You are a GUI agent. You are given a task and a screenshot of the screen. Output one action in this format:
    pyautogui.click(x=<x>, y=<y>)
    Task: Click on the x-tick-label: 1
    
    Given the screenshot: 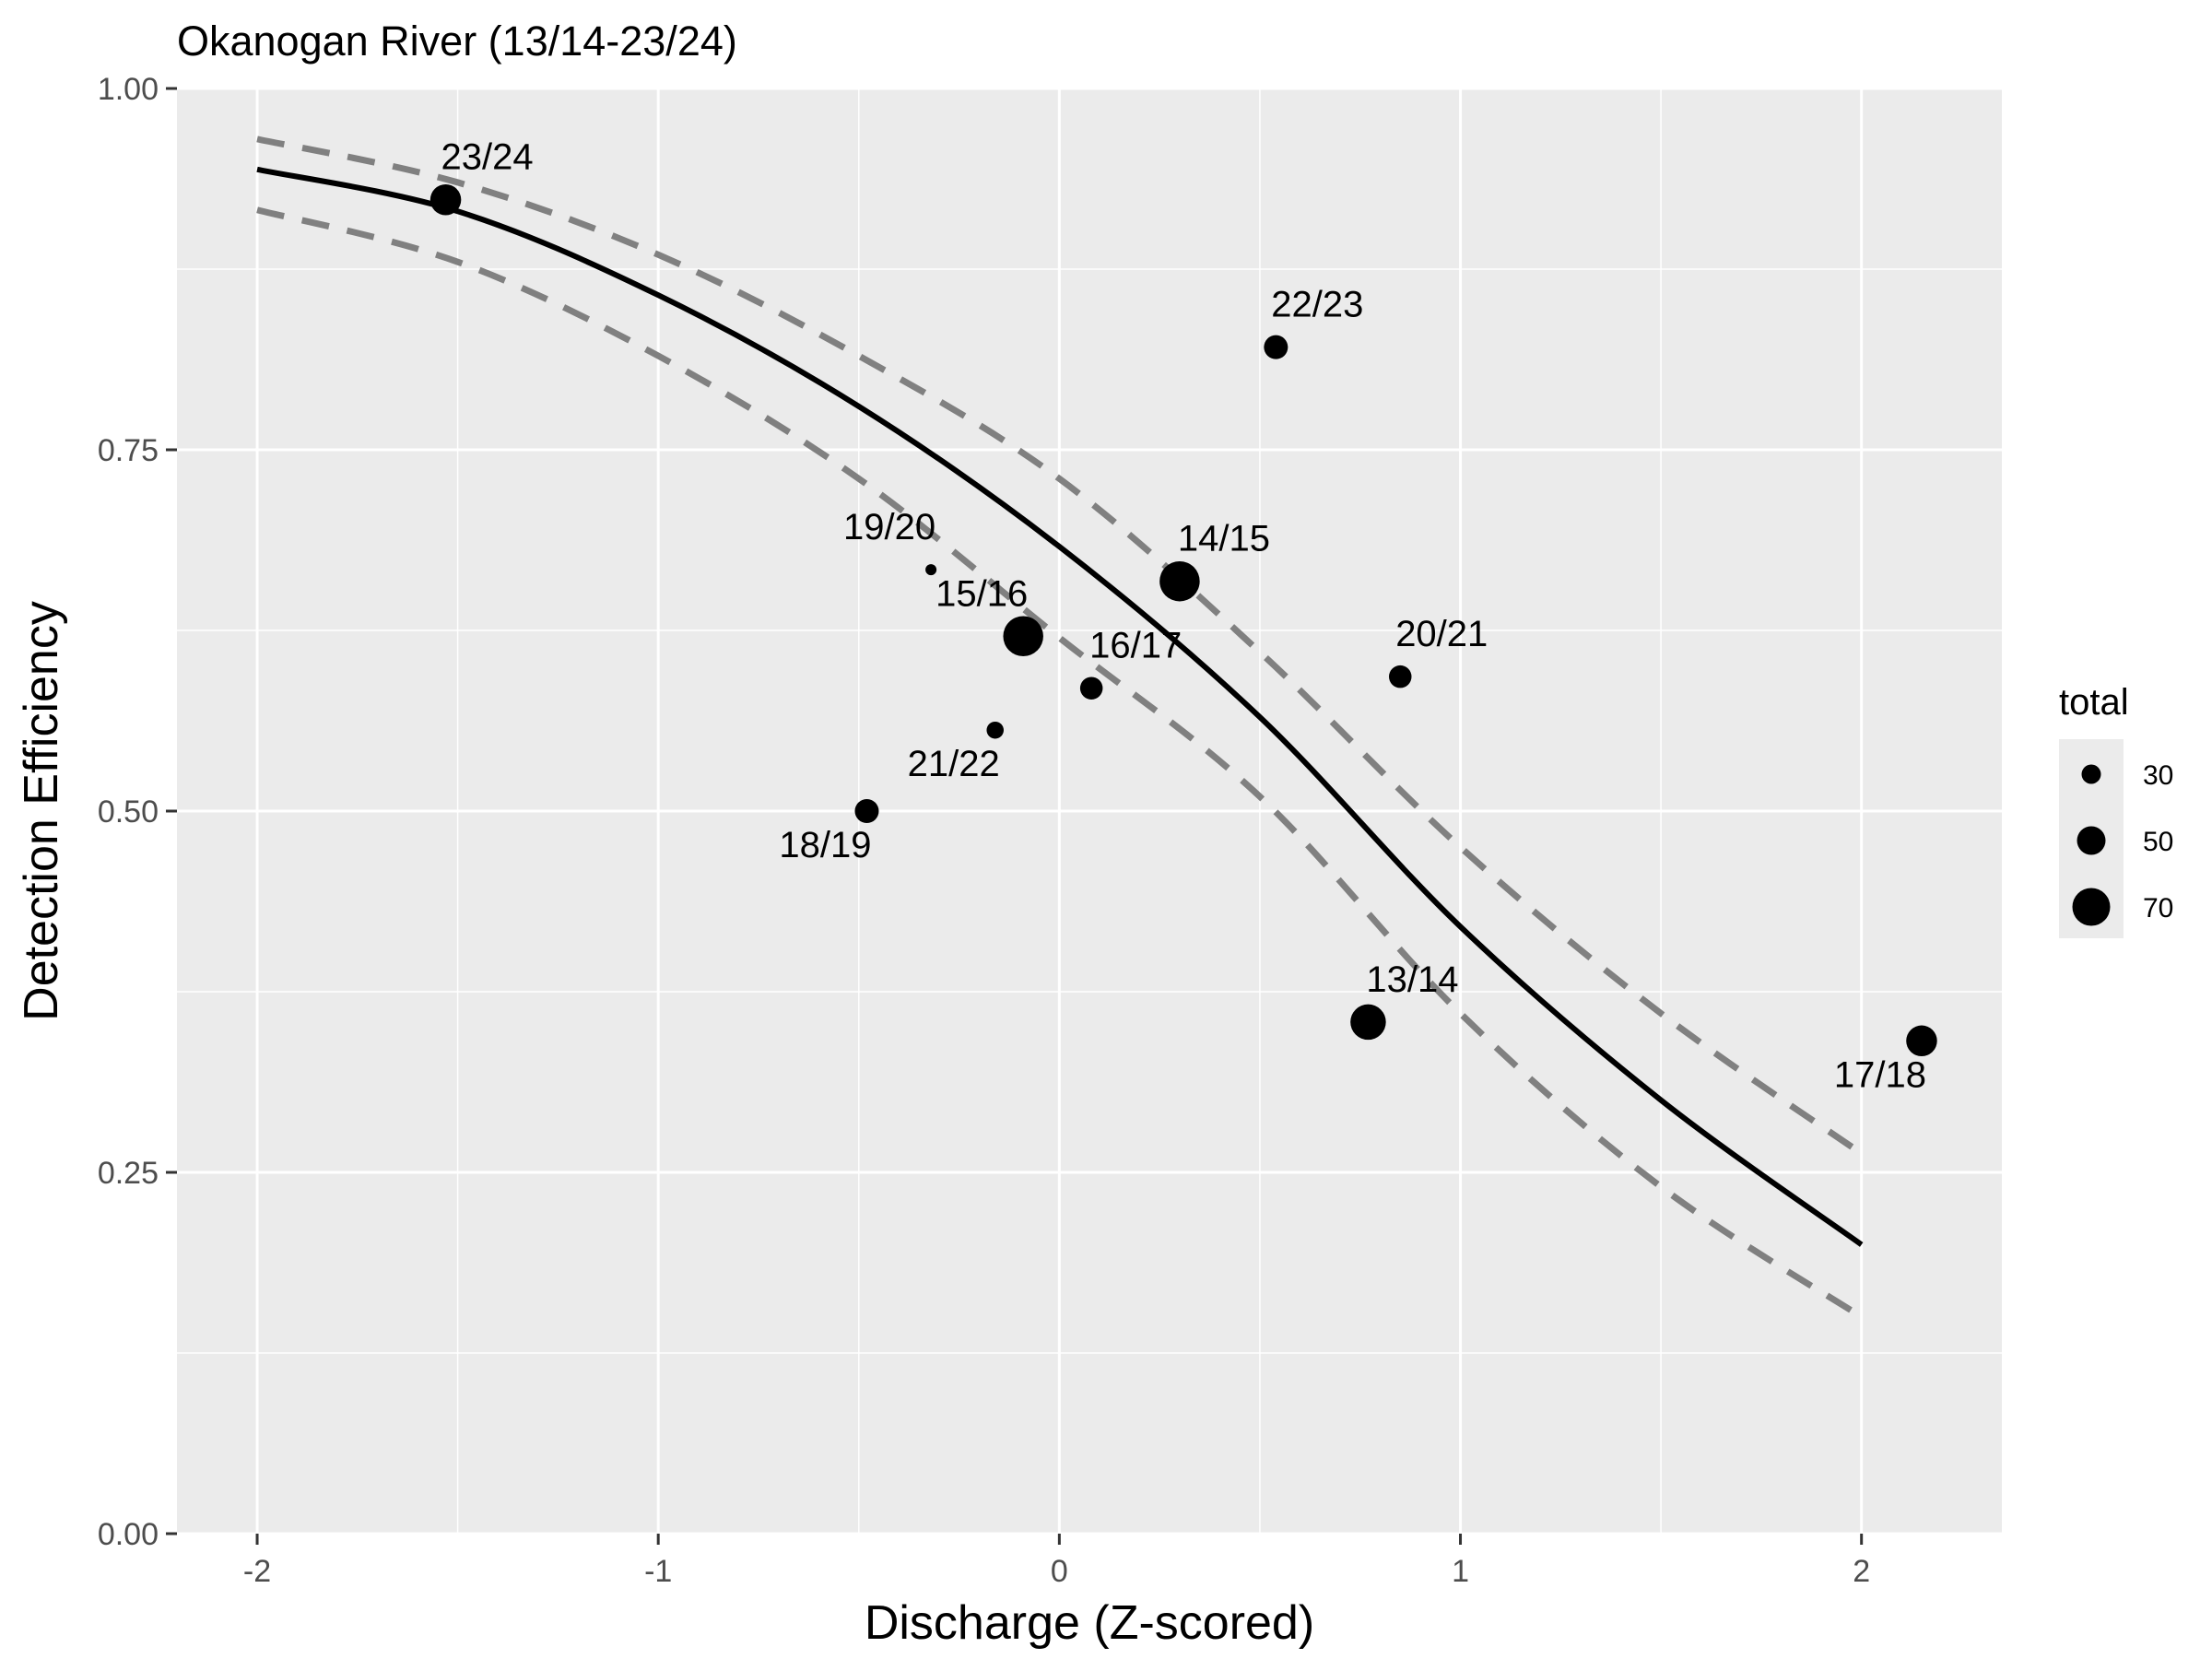 What is the action you would take?
    pyautogui.click(x=1460, y=1571)
    